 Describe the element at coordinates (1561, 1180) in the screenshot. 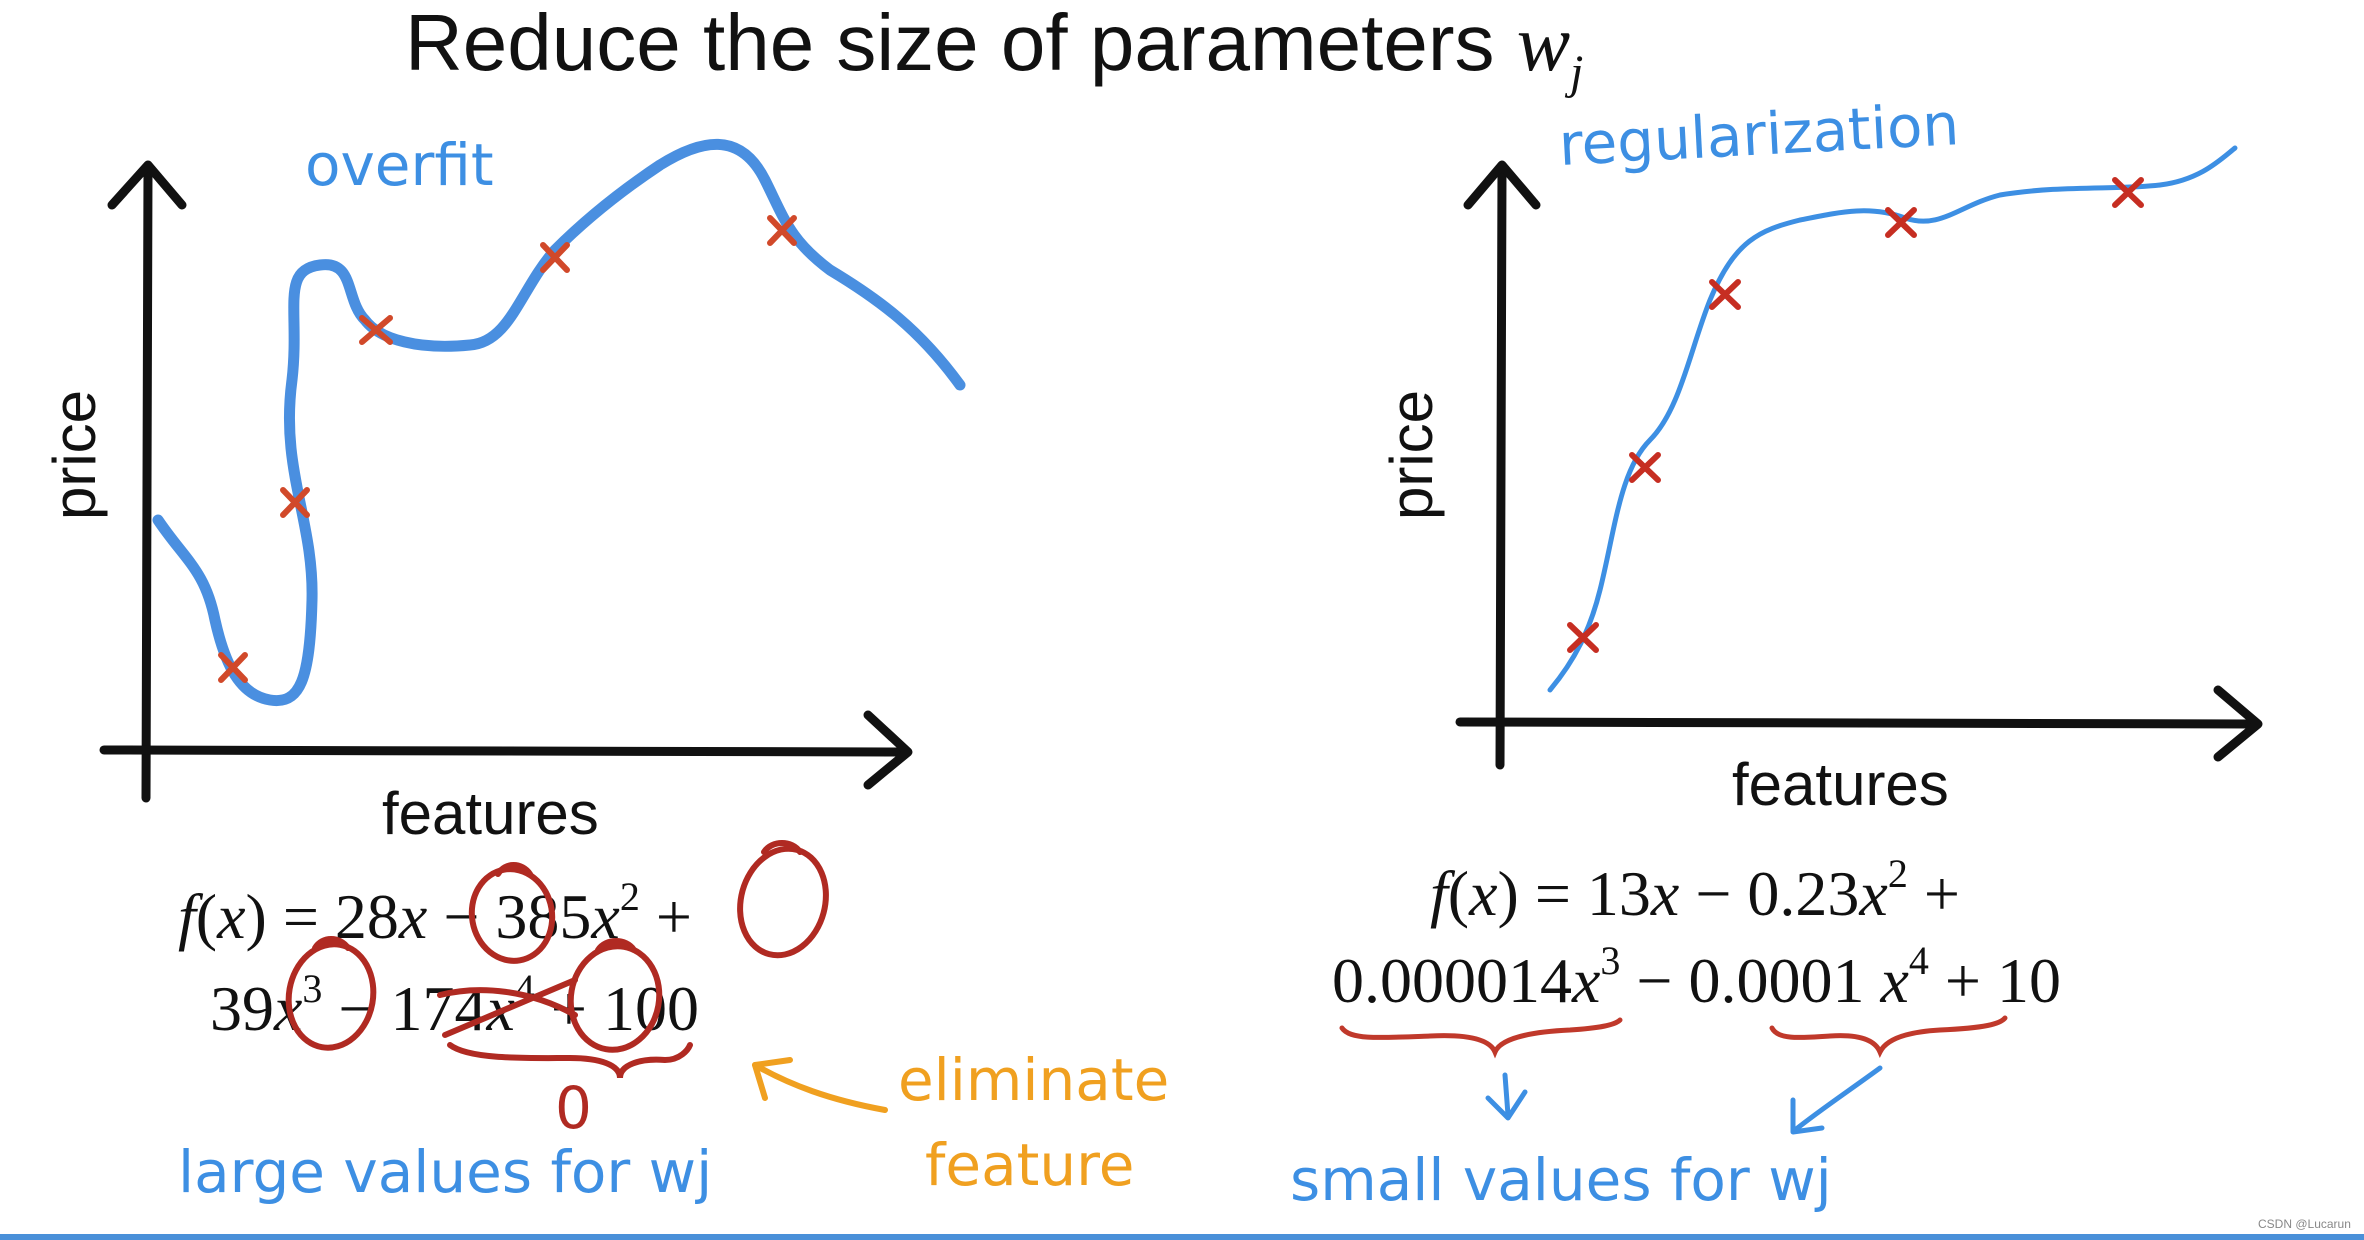

I see `small-values-note: small values for wj` at that location.